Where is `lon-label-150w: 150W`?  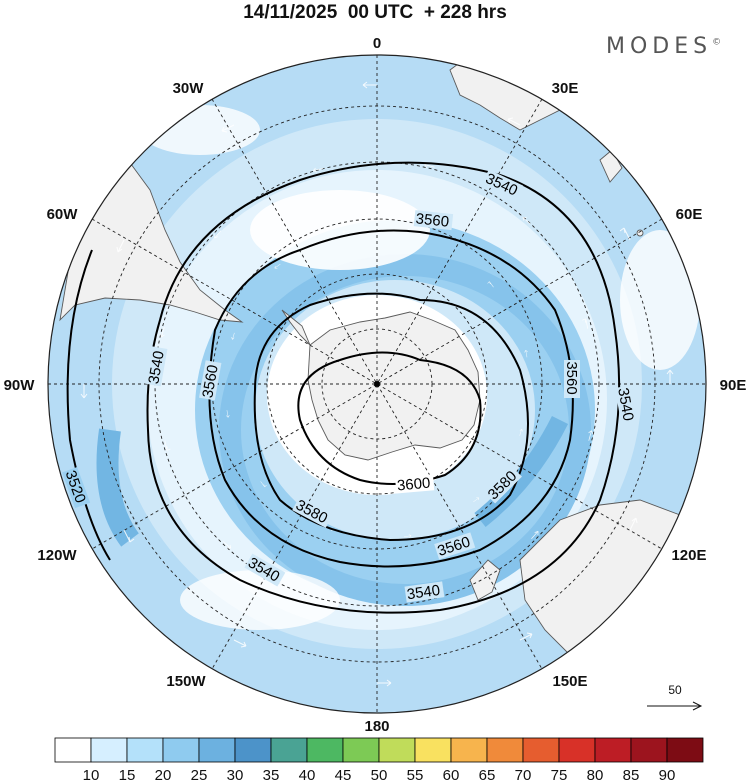 lon-label-150w: 150W is located at coordinates (186, 681).